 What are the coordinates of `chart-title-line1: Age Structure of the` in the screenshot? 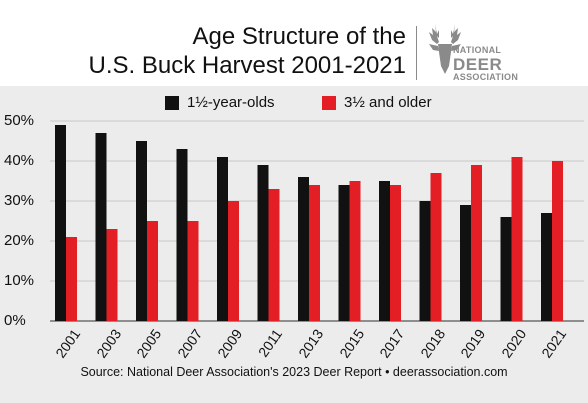 It's located at (299, 36).